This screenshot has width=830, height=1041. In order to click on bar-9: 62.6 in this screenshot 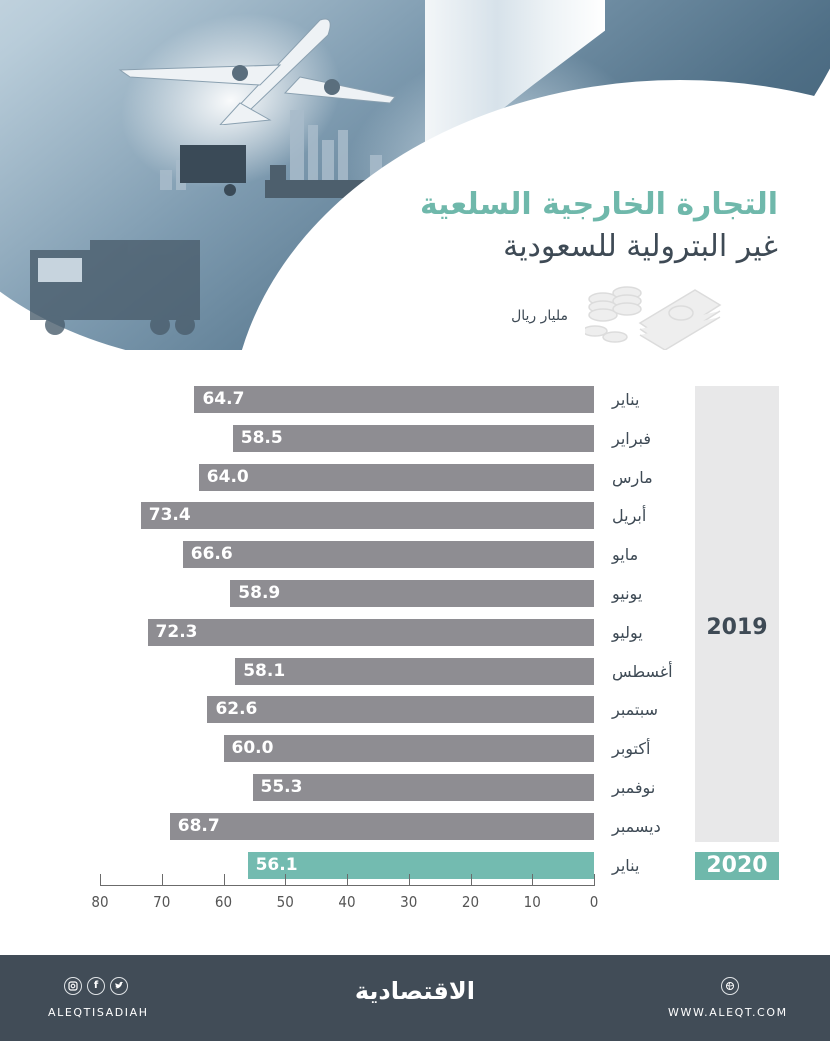, I will do `click(400, 710)`.